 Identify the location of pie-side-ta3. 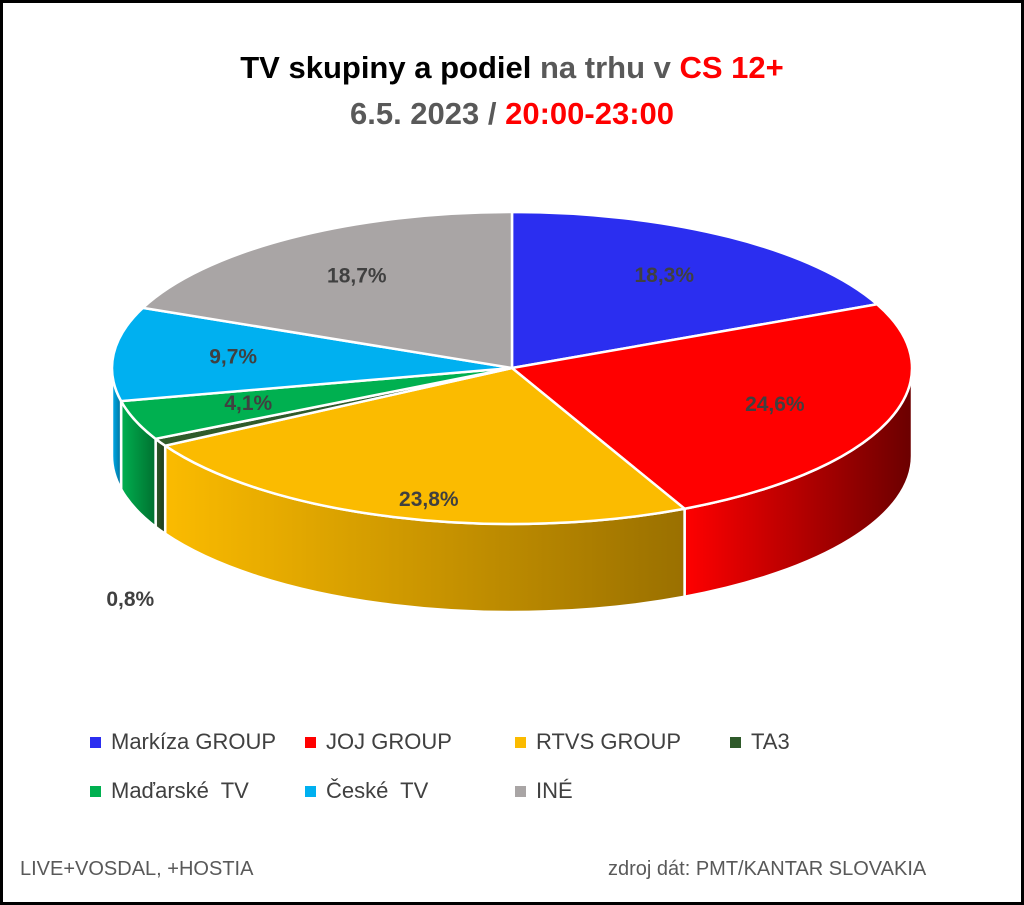
(160, 486).